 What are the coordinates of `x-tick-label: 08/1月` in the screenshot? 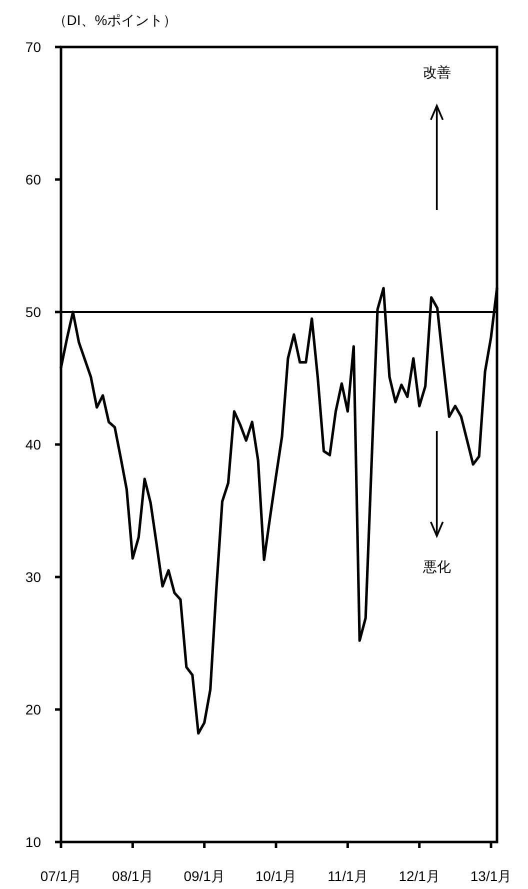 It's located at (133, 876).